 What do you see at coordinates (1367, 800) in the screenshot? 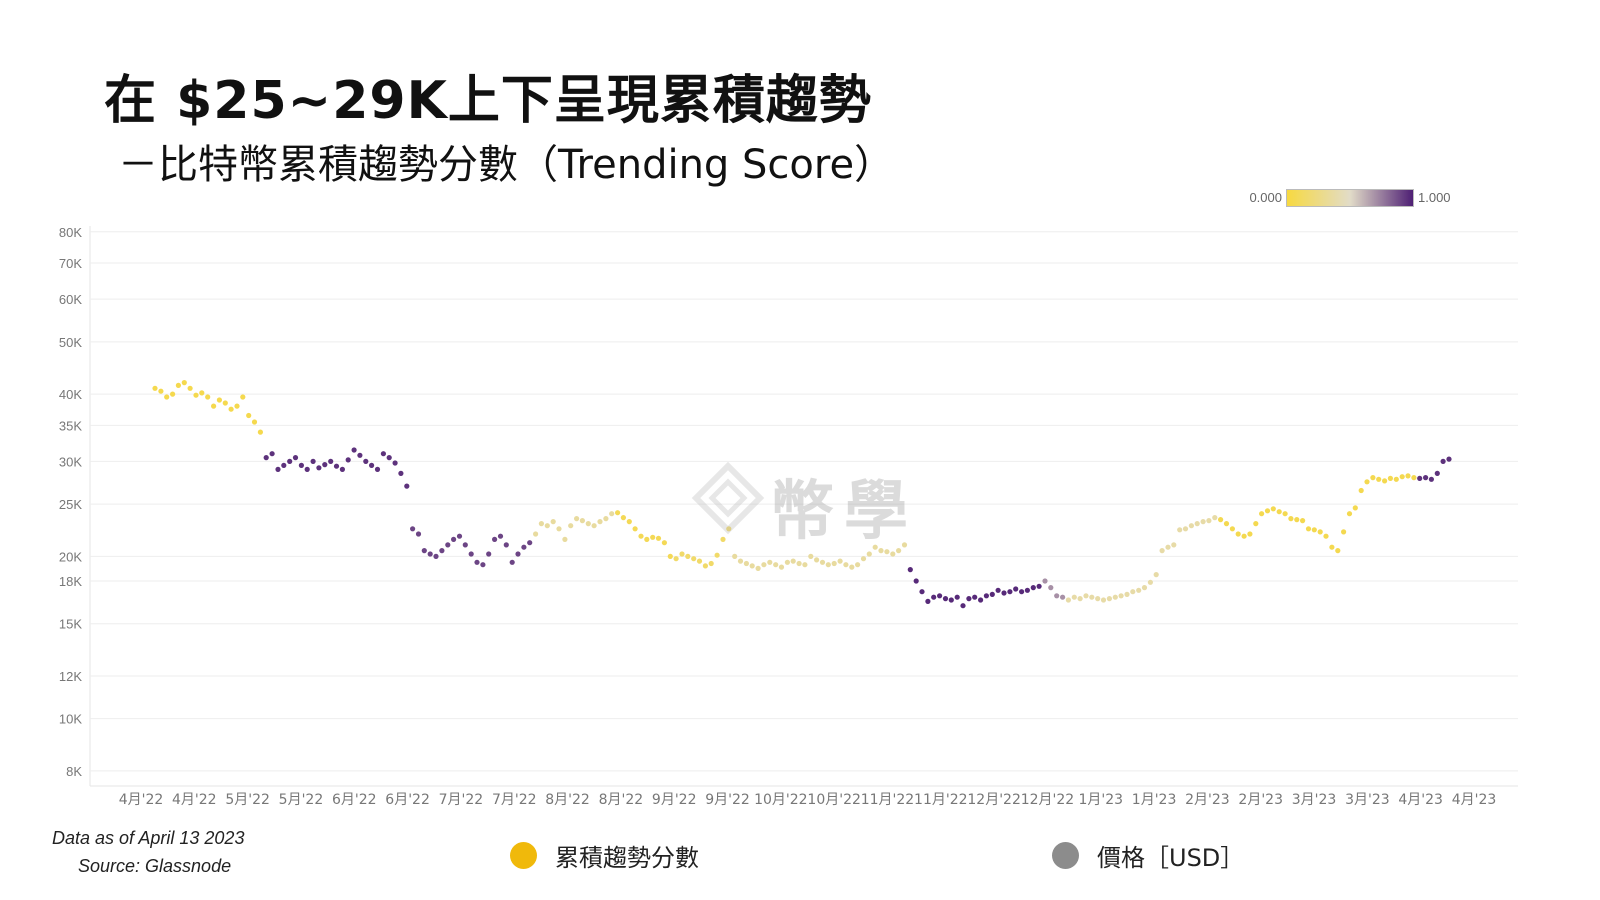
I see `x-tick-label: 3月'23` at bounding box center [1367, 800].